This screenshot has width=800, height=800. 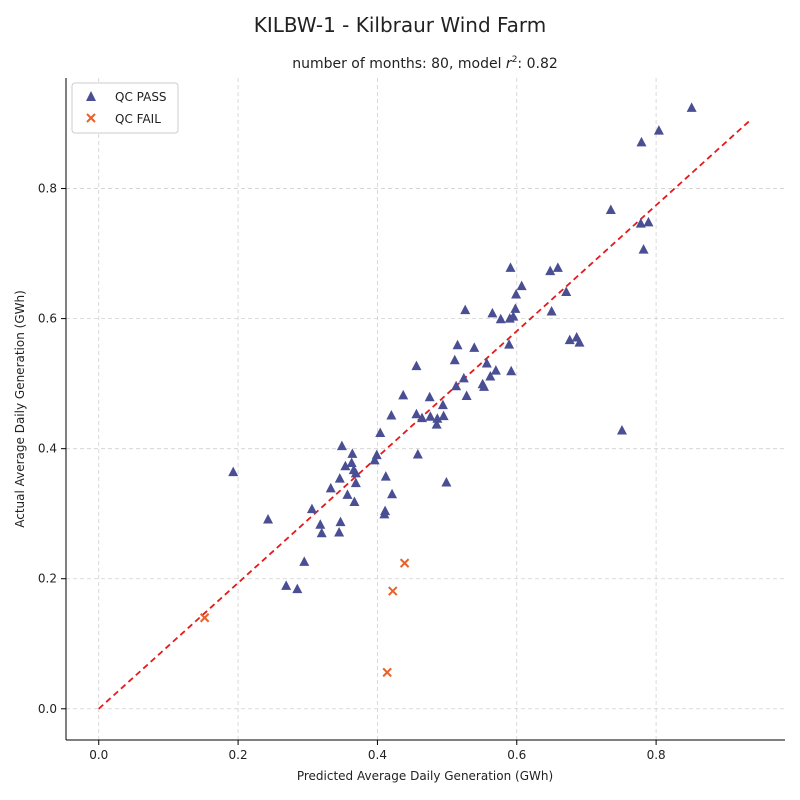 What do you see at coordinates (138, 119) in the screenshot?
I see `legend-entry-qc-fail: QC FAIL` at bounding box center [138, 119].